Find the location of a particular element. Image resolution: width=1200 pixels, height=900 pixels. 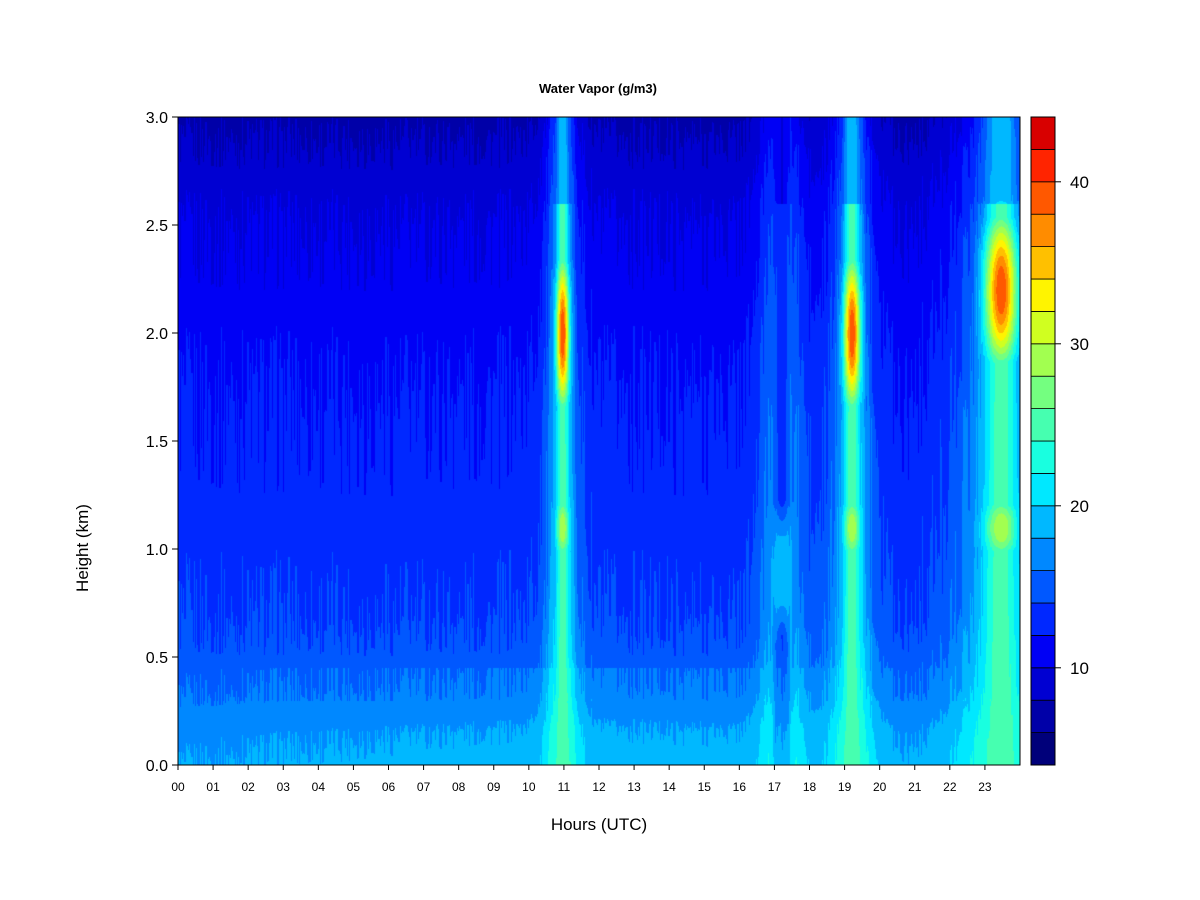

x-tick-label: 18 is located at coordinates (810, 787).